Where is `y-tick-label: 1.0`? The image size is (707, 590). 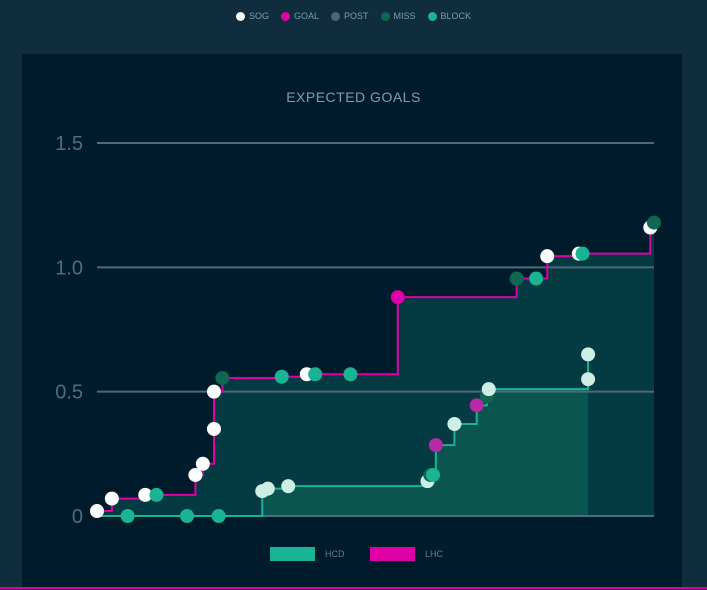
y-tick-label: 1.0 is located at coordinates (69, 268).